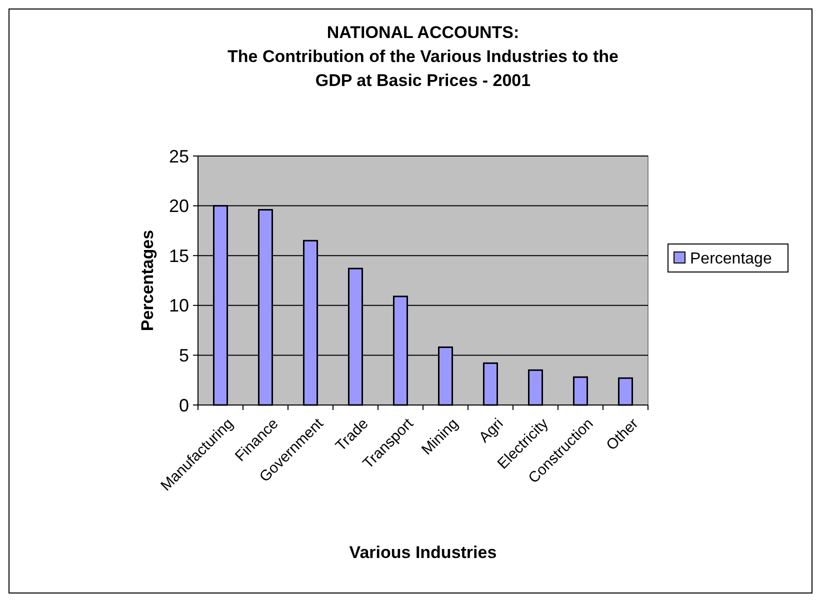 This screenshot has width=821, height=602. I want to click on y-tick-label: 25, so click(178, 156).